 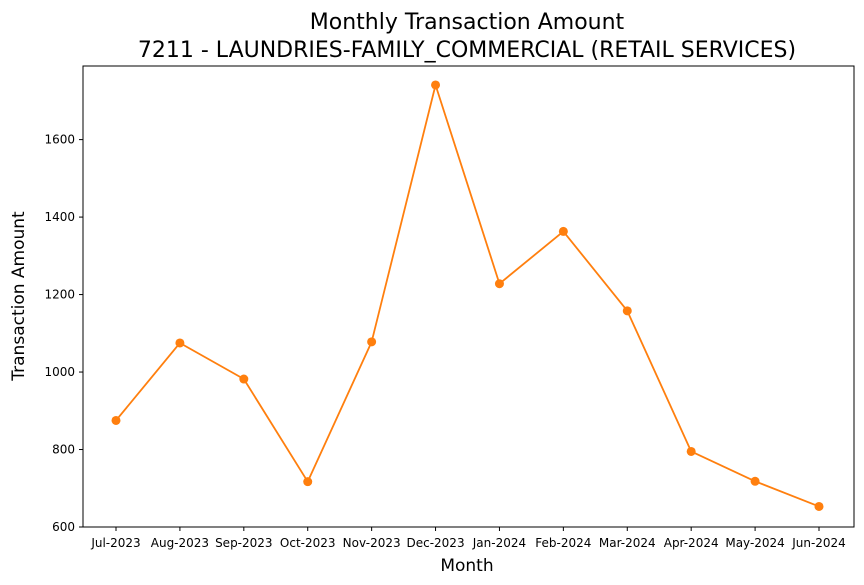 I want to click on y-tick-label: 1200, so click(x=59, y=295).